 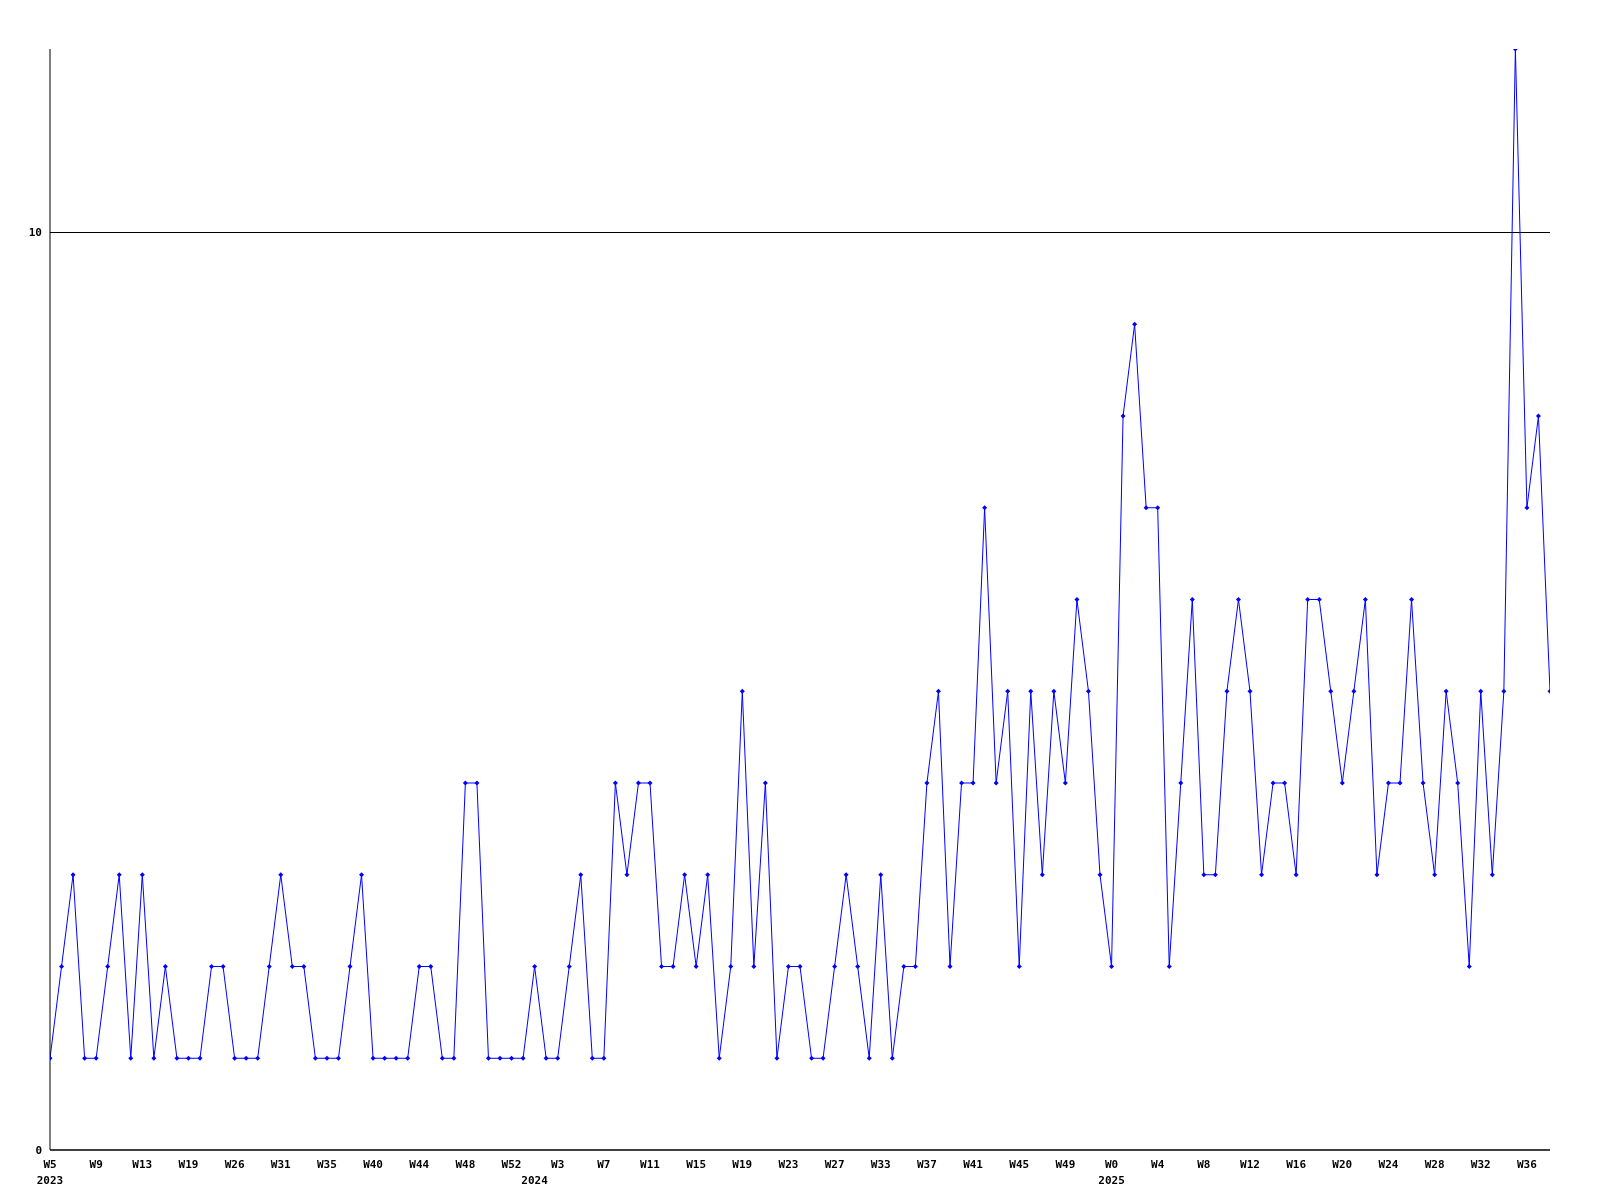 I want to click on x-tick-label: W48, so click(x=465, y=1164).